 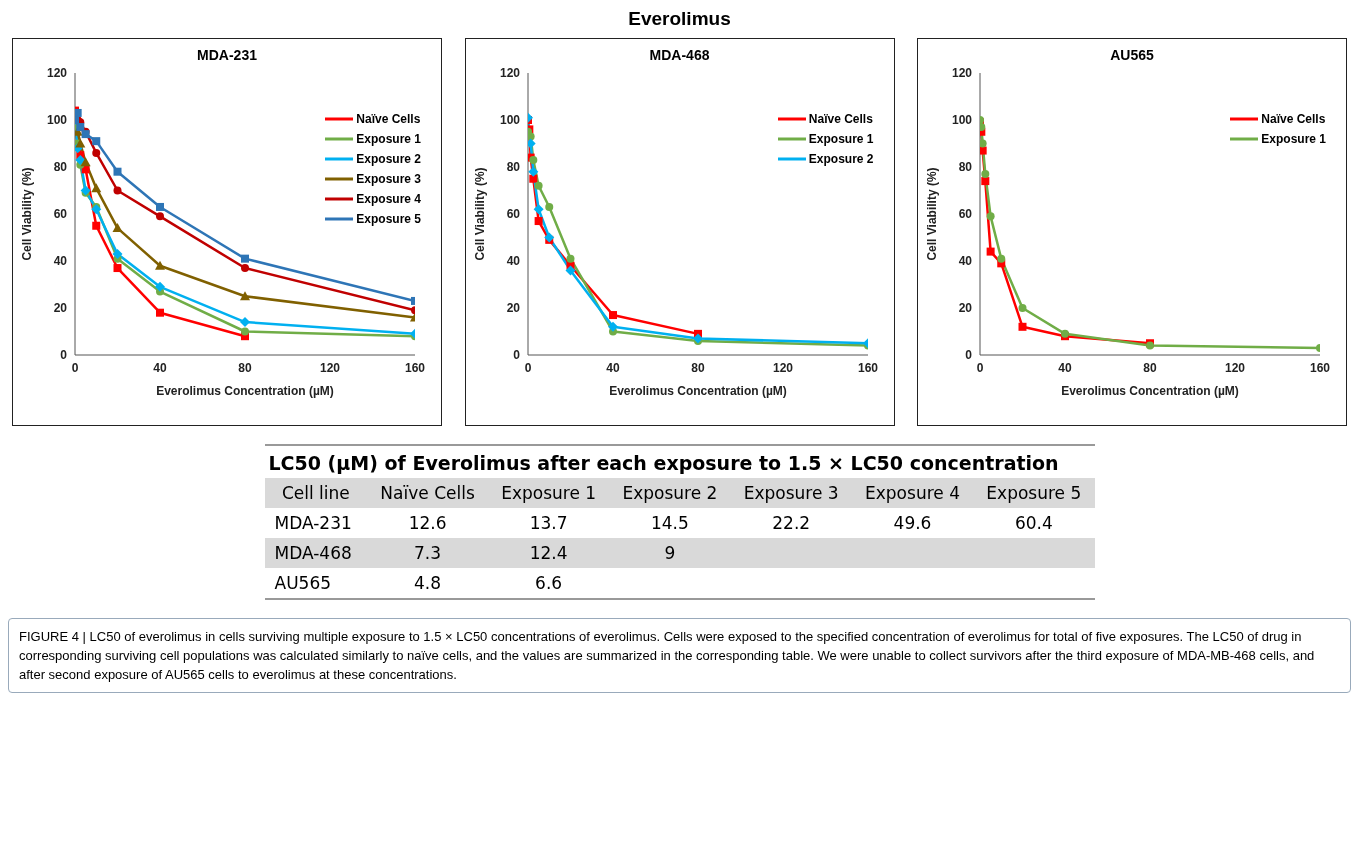 I want to click on data-label: 9, so click(x=670, y=553).